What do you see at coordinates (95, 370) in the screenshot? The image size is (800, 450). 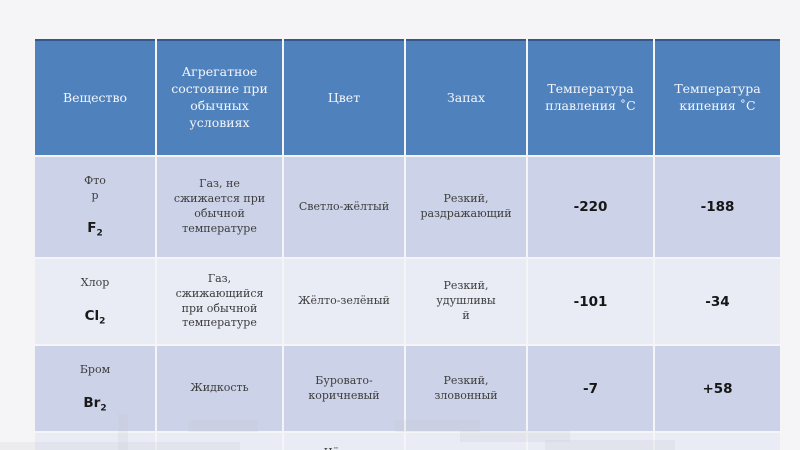 I see `substance-name: Бром` at bounding box center [95, 370].